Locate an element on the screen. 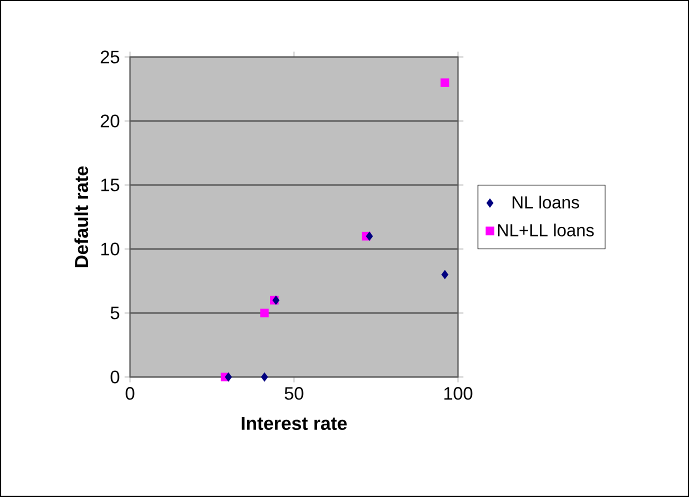 The height and width of the screenshot is (497, 689). y-tick-label: 15 is located at coordinates (110, 185).